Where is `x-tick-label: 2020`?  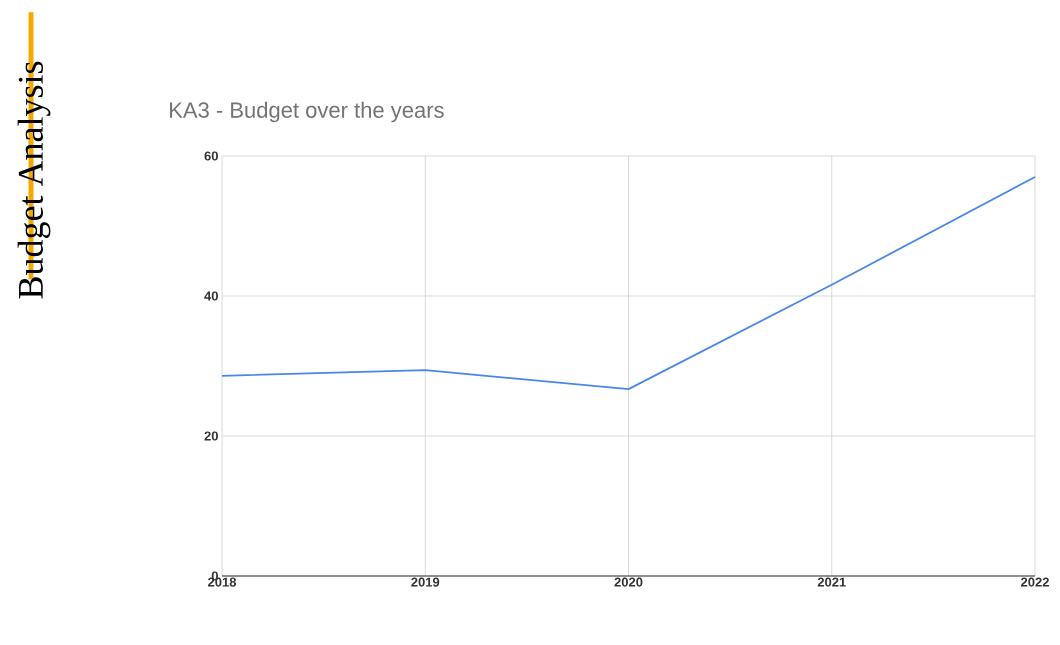 x-tick-label: 2020 is located at coordinates (628, 582).